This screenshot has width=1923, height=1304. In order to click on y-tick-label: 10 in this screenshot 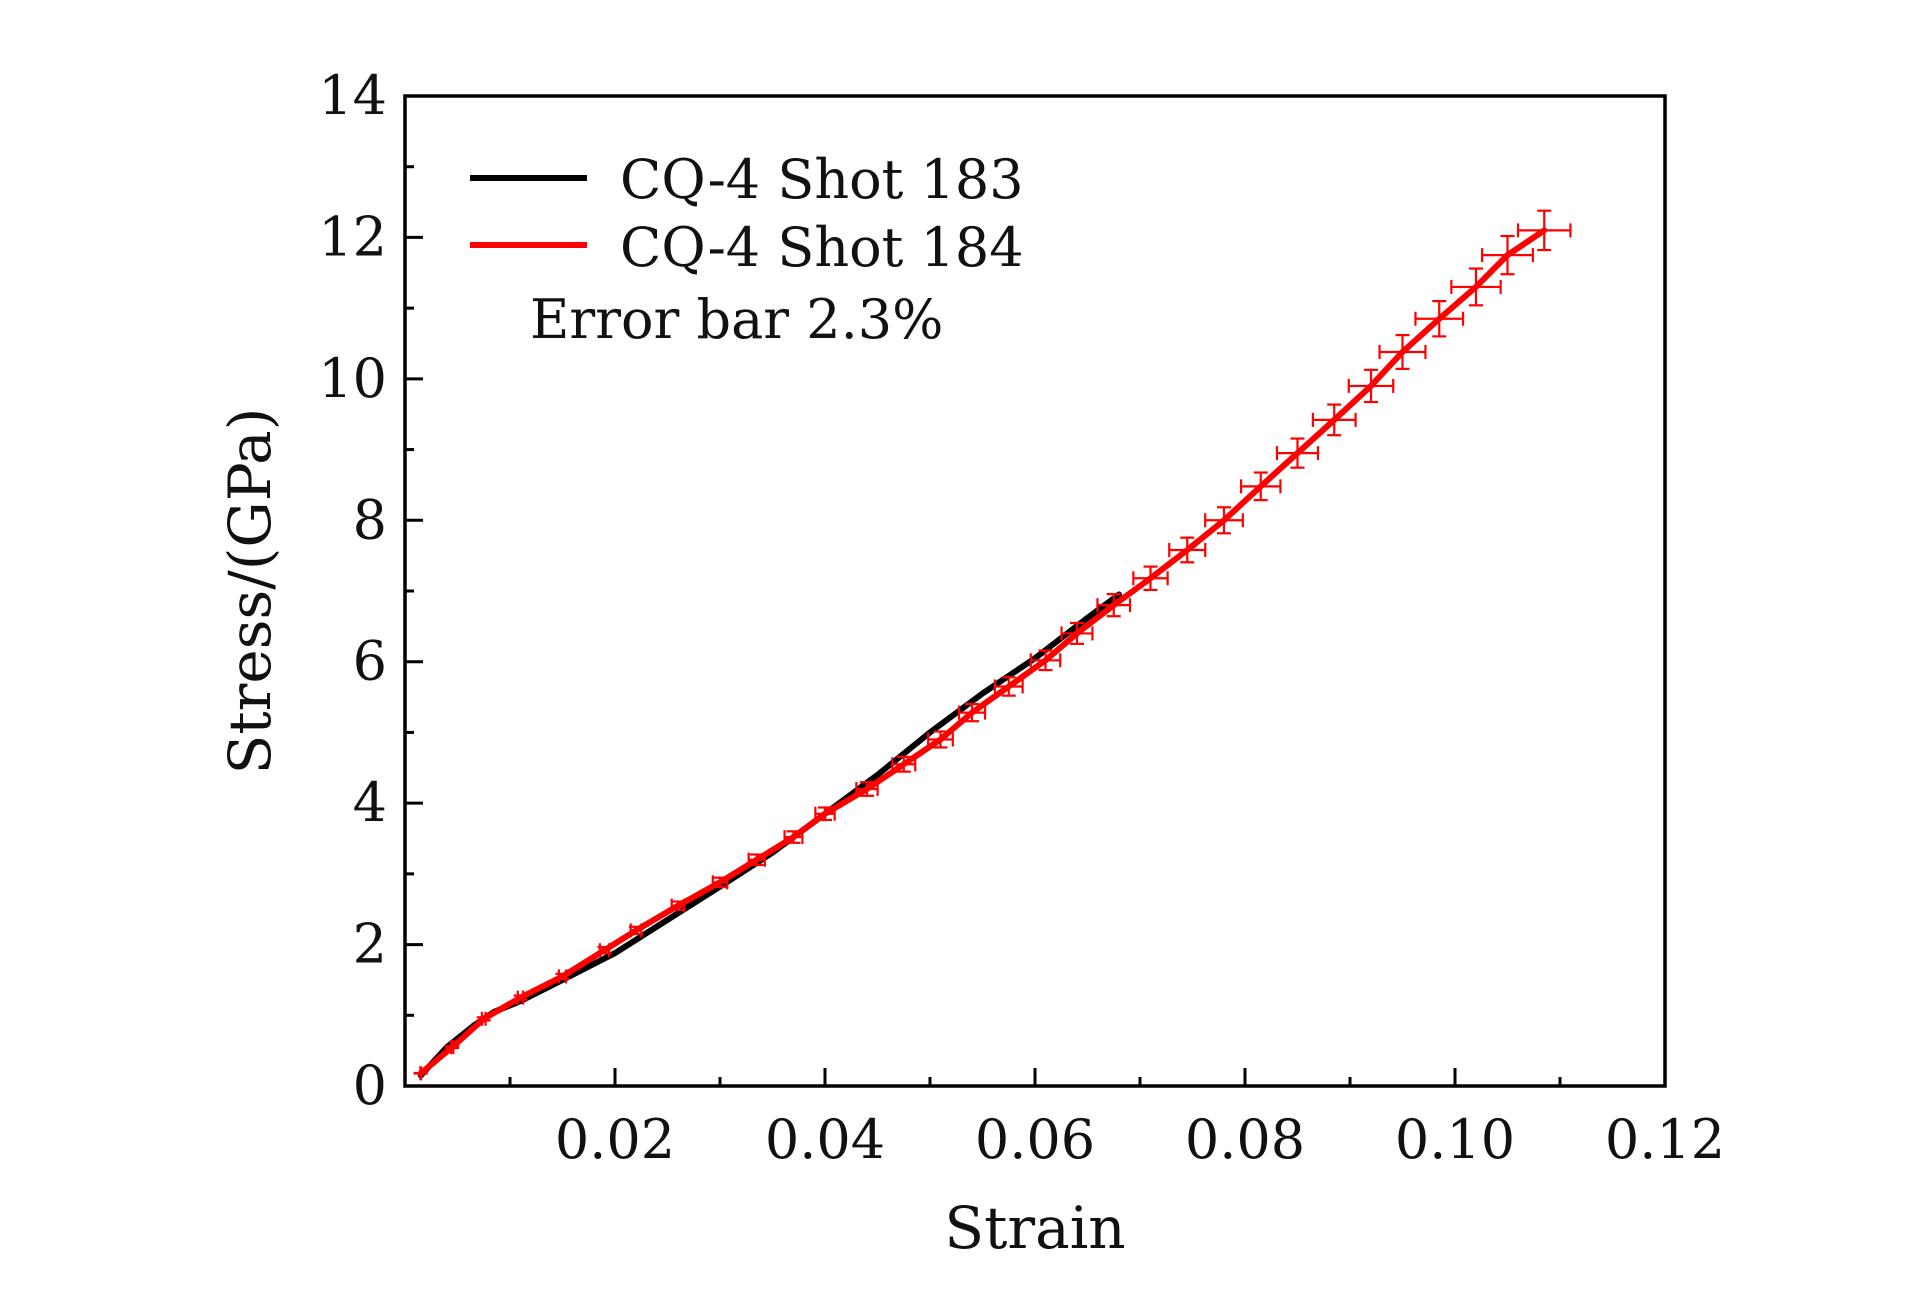, I will do `click(352, 378)`.